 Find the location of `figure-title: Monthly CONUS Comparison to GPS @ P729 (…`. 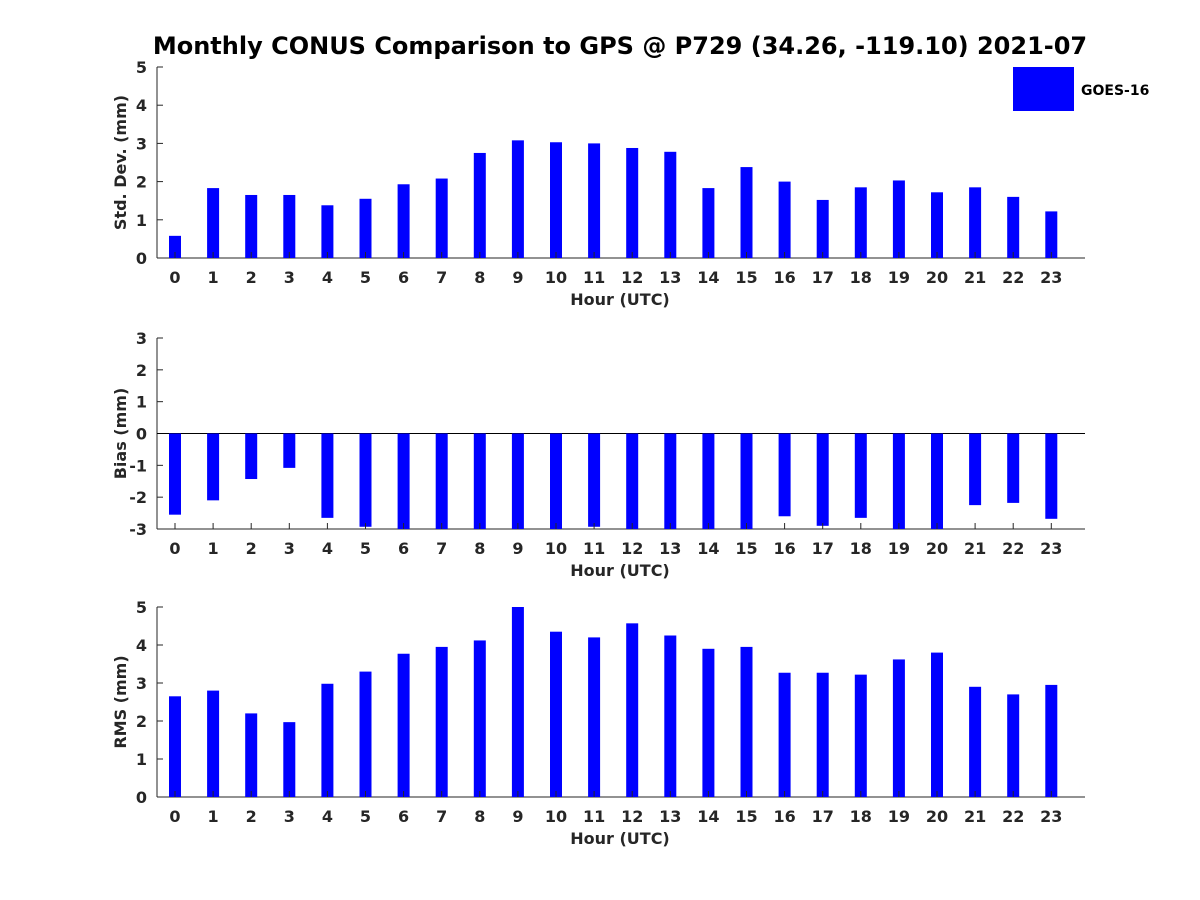

figure-title: Monthly CONUS Comparison to GPS @ P729 (… is located at coordinates (620, 46).